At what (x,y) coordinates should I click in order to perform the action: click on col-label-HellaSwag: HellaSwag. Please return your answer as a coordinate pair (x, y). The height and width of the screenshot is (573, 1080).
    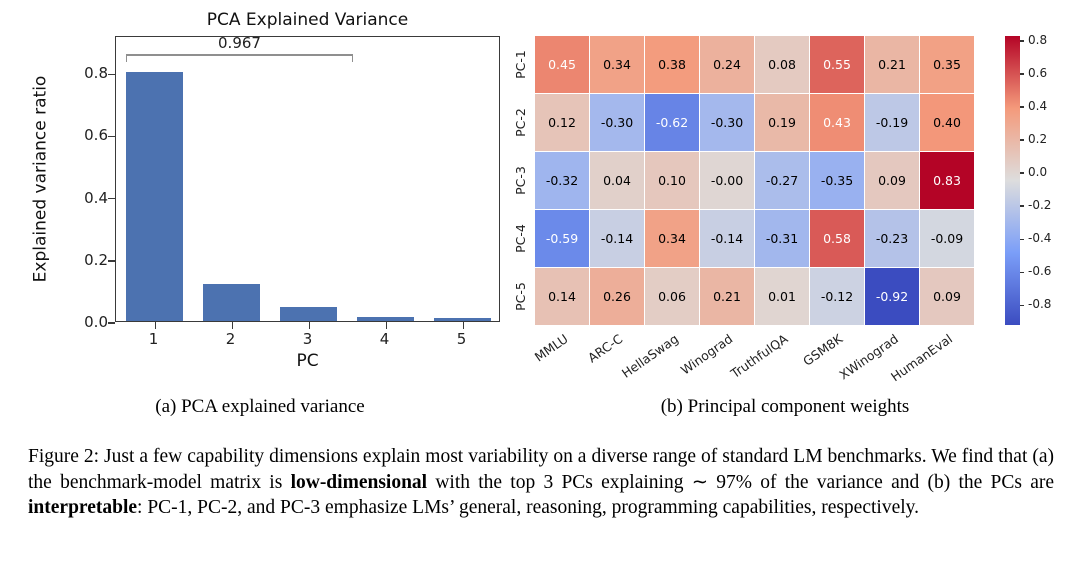
    Looking at the image, I should click on (649, 356).